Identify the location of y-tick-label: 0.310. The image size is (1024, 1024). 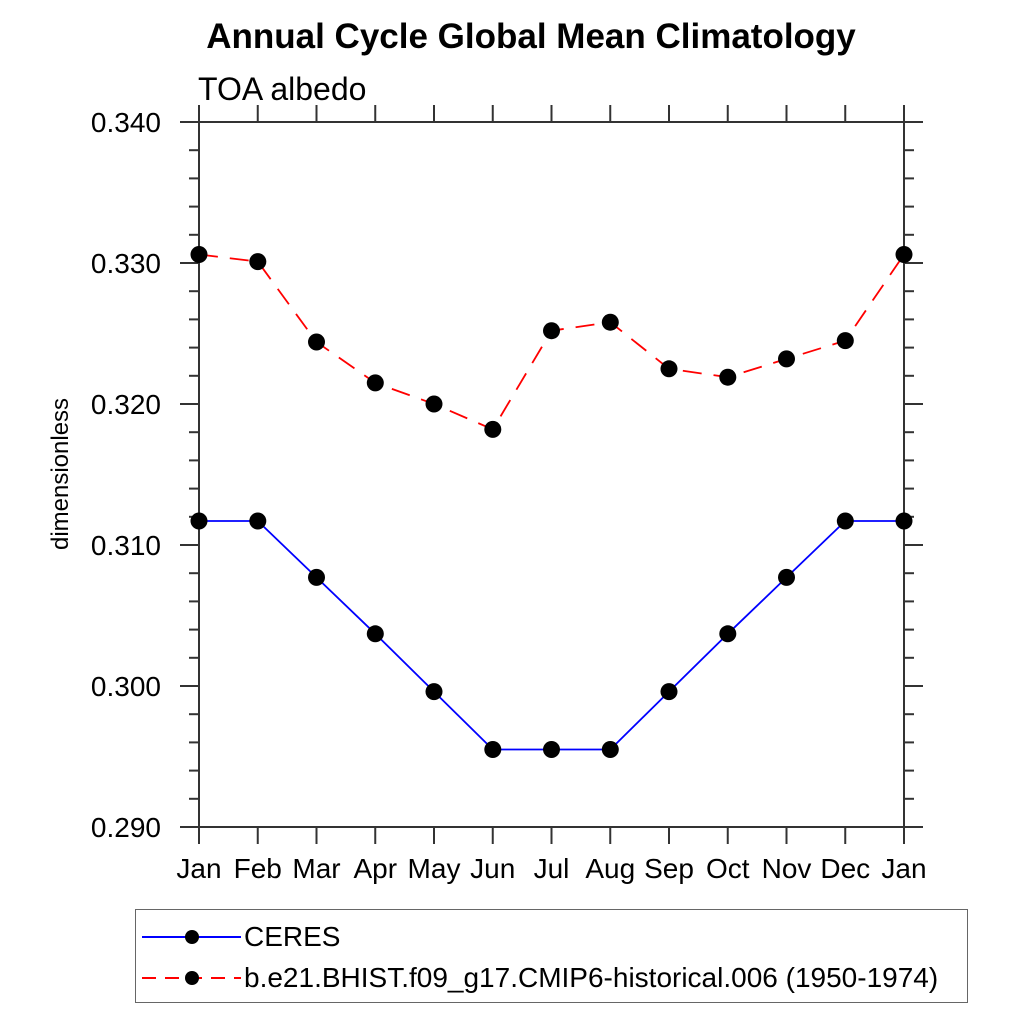
(126, 545).